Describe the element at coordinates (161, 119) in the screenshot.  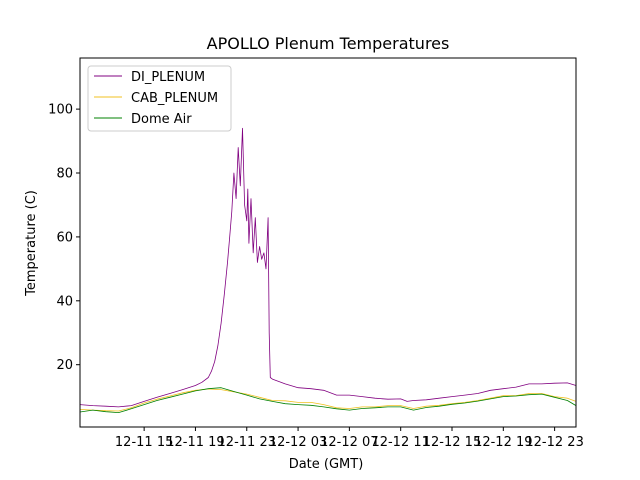
I see `legend-label: Dome Air` at that location.